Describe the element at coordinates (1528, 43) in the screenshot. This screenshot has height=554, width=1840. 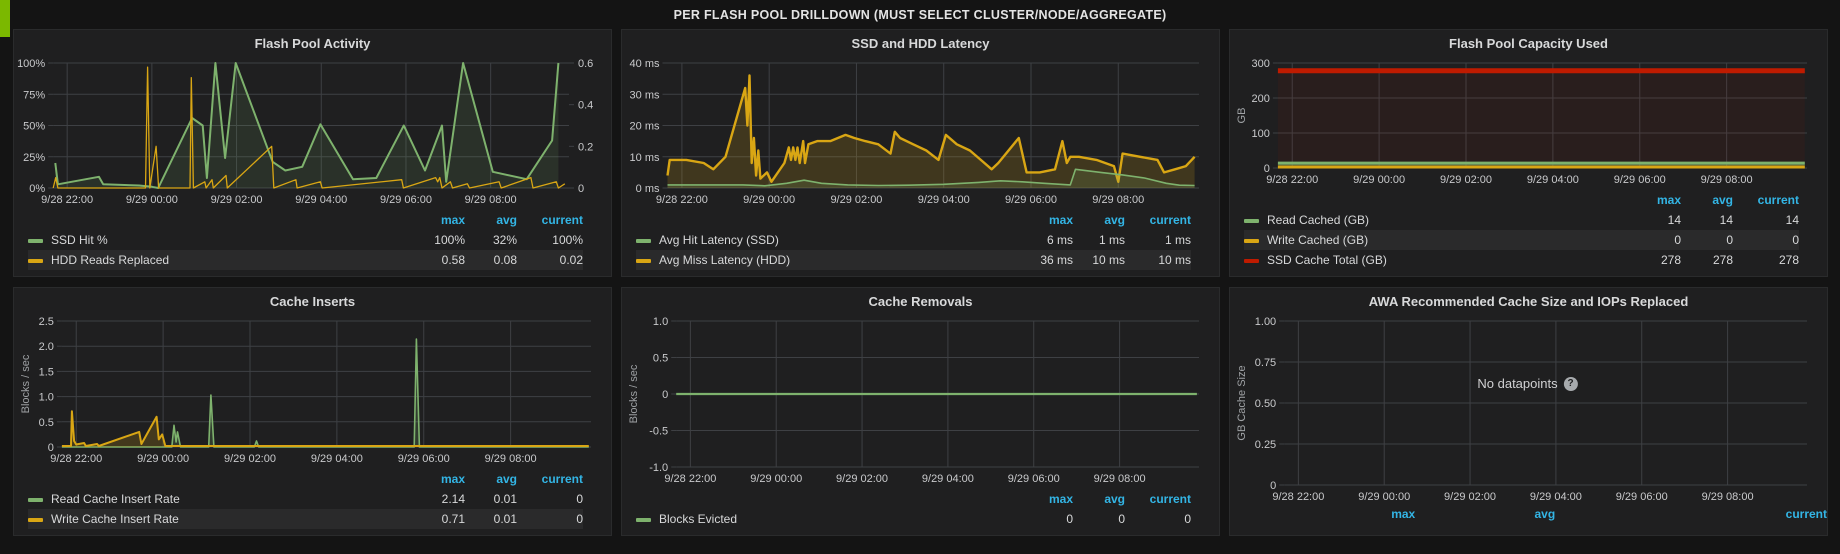
I see `panel-title: Flash Pool Capacity Used` at that location.